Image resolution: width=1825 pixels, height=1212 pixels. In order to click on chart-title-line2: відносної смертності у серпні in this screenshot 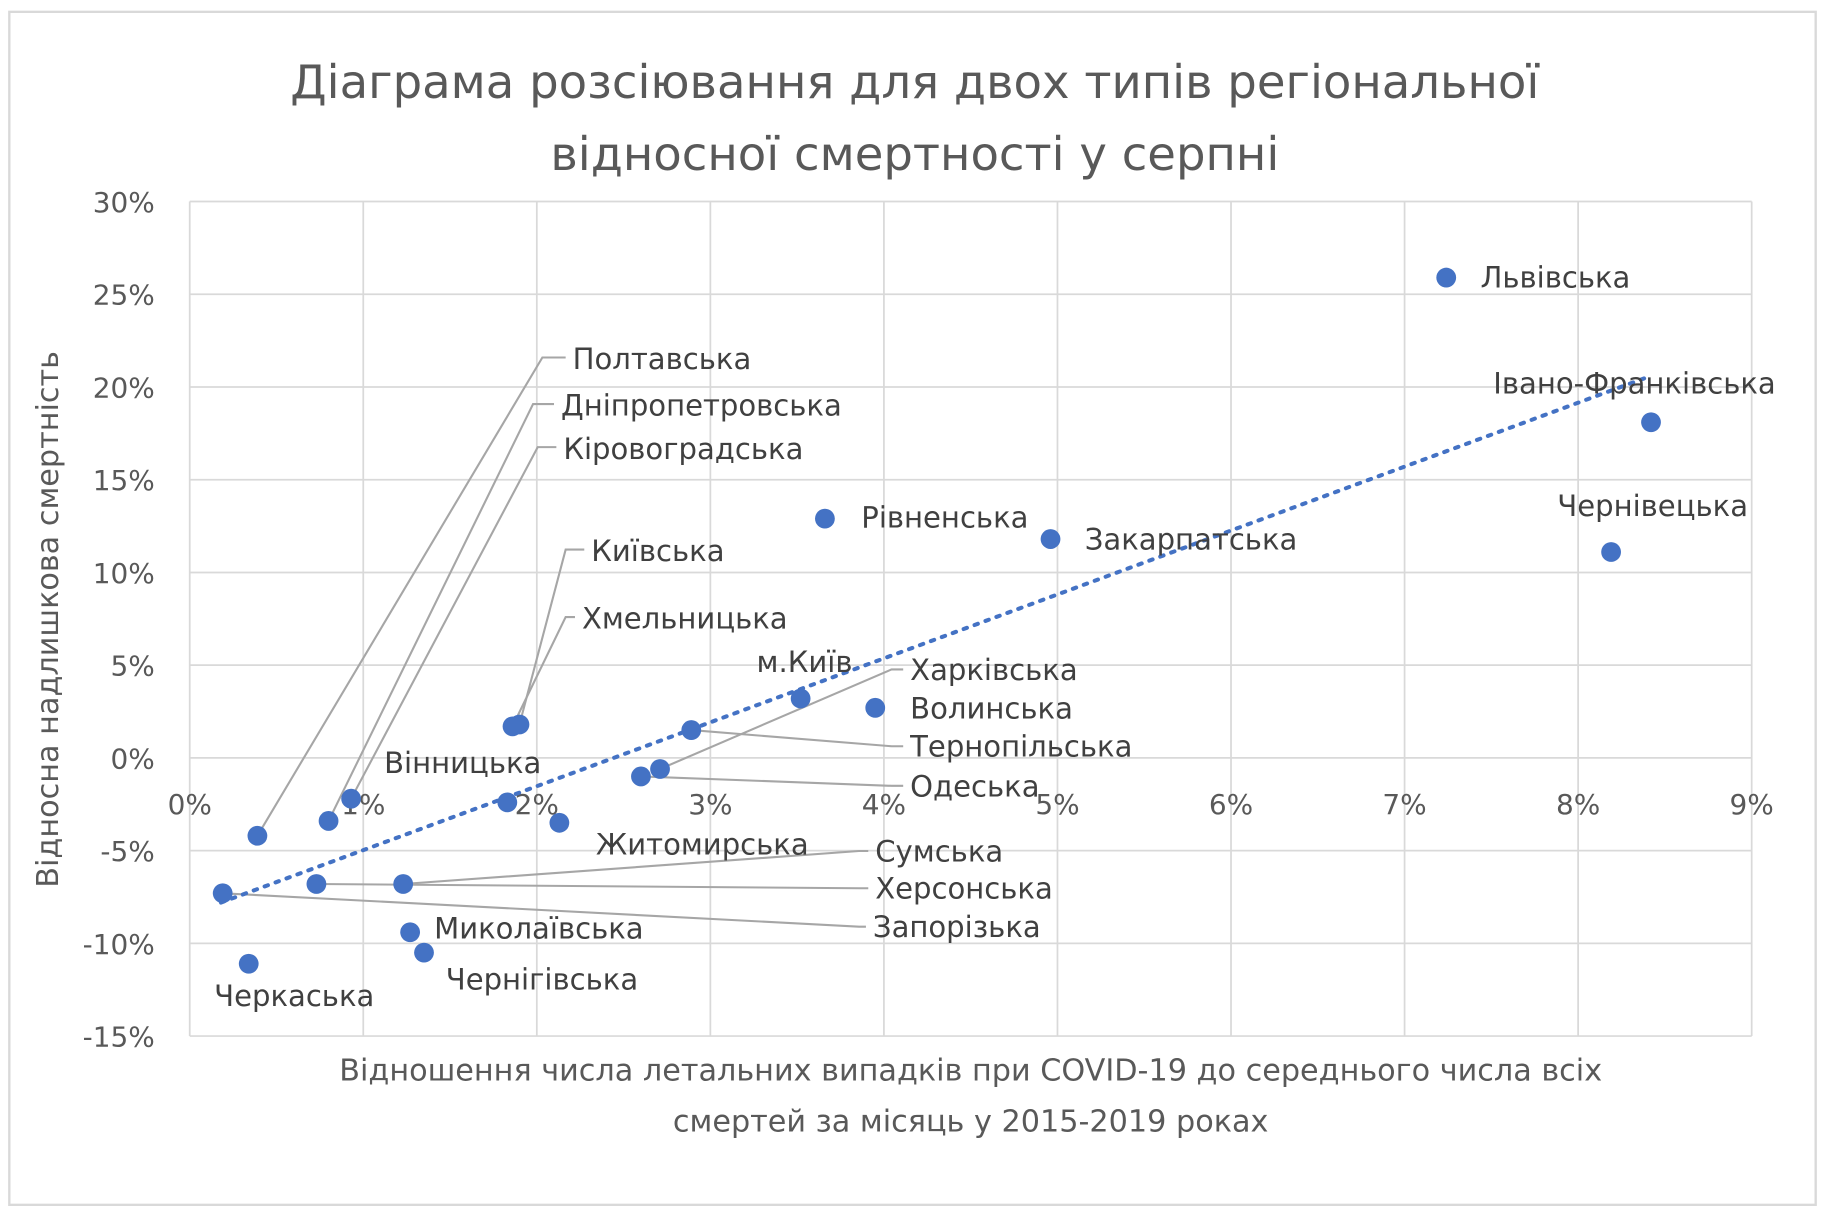, I will do `click(914, 154)`.